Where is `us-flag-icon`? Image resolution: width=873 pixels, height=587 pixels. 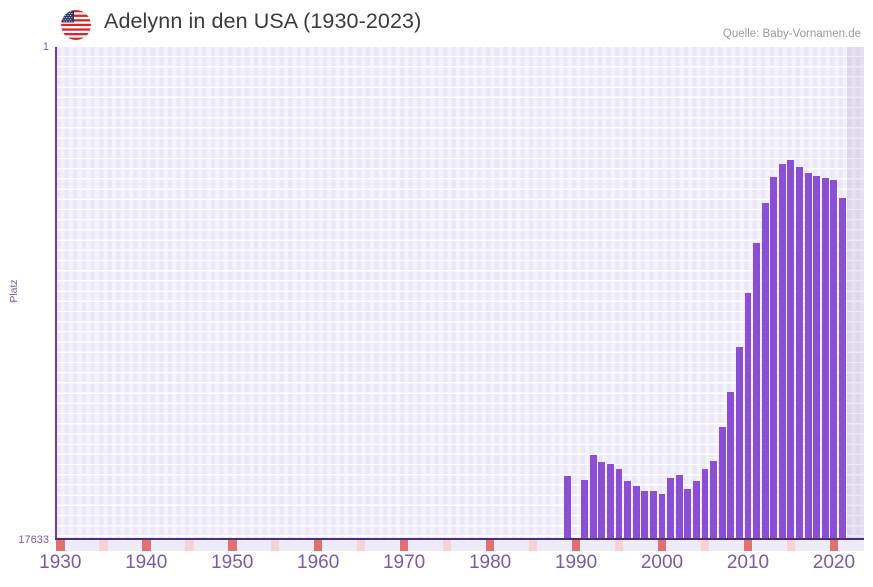
us-flag-icon is located at coordinates (76, 25).